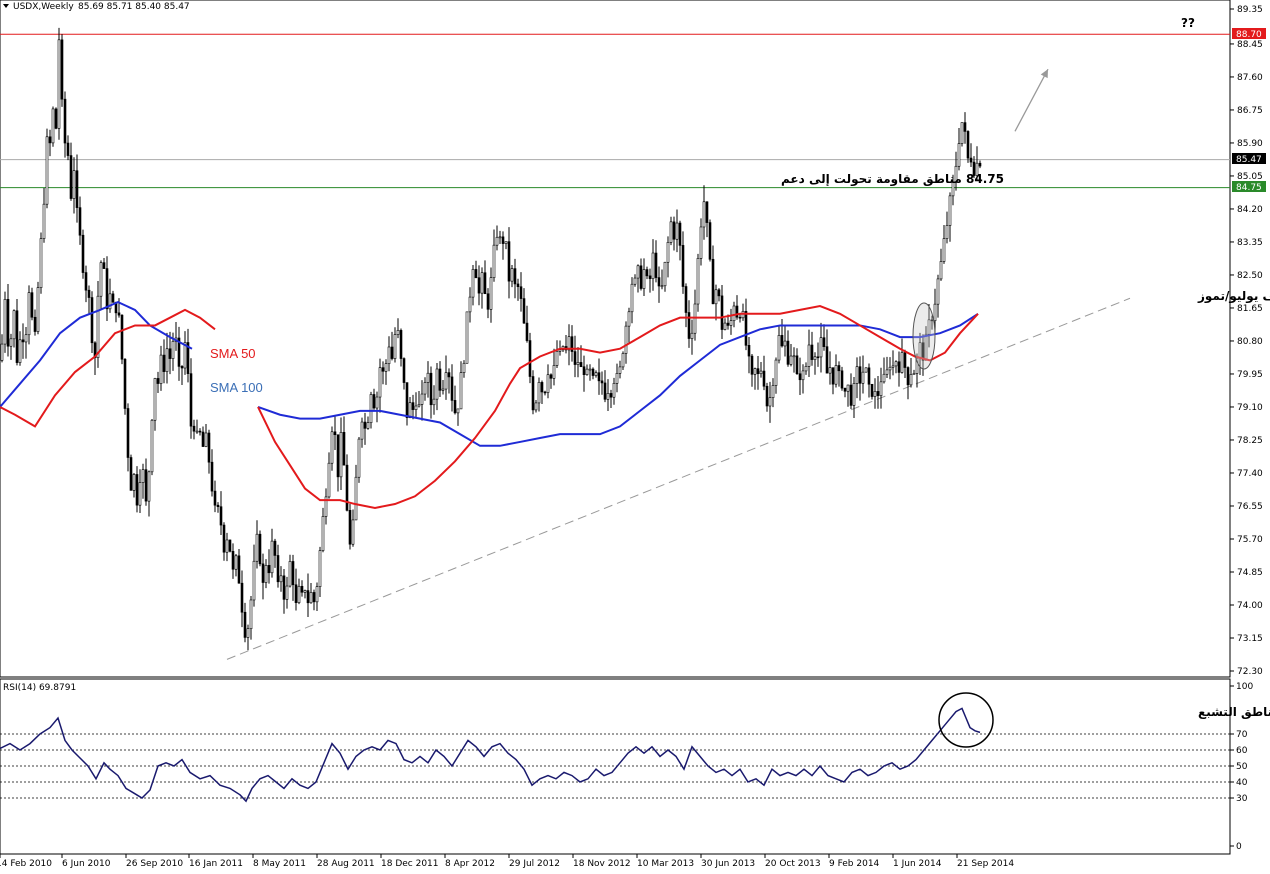 The width and height of the screenshot is (1270, 874). What do you see at coordinates (1244, 687) in the screenshot?
I see `rsi-tick-label: 100` at bounding box center [1244, 687].